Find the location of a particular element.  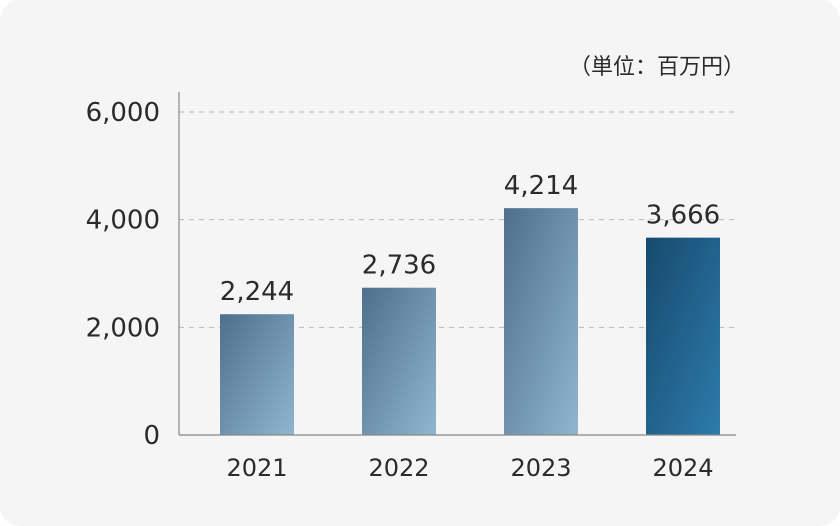

x-axis-ticks: 2021 2022 2023 2024 is located at coordinates (469, 468).